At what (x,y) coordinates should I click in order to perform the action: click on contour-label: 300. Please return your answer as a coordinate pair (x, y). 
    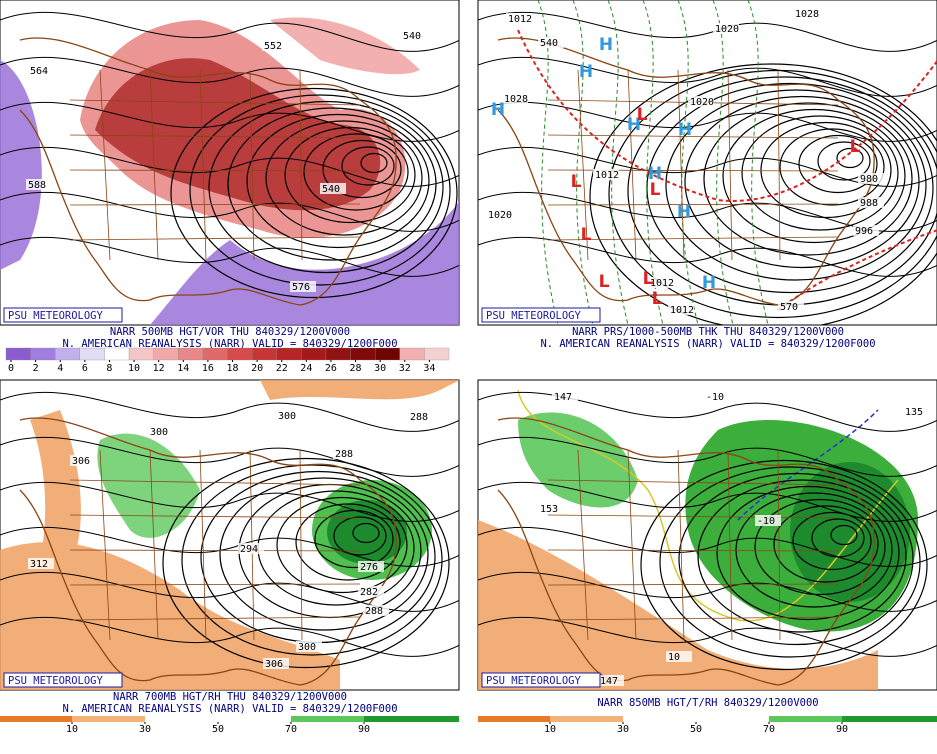
    Looking at the image, I should click on (307, 647).